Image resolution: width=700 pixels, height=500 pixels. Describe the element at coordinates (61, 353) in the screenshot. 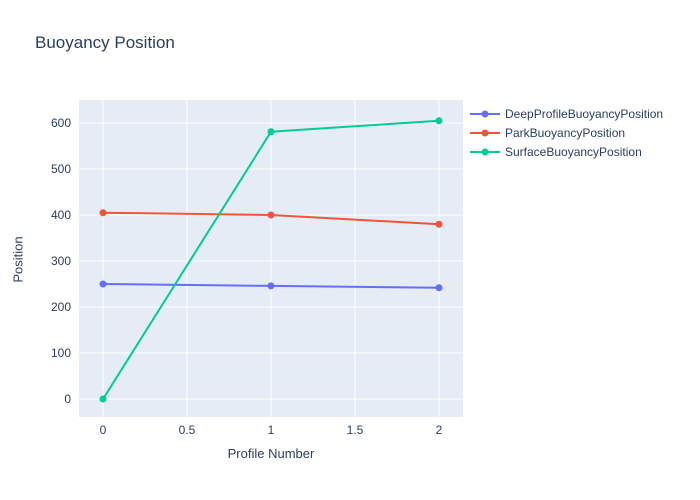

I see `y-tick-label: 100` at that location.